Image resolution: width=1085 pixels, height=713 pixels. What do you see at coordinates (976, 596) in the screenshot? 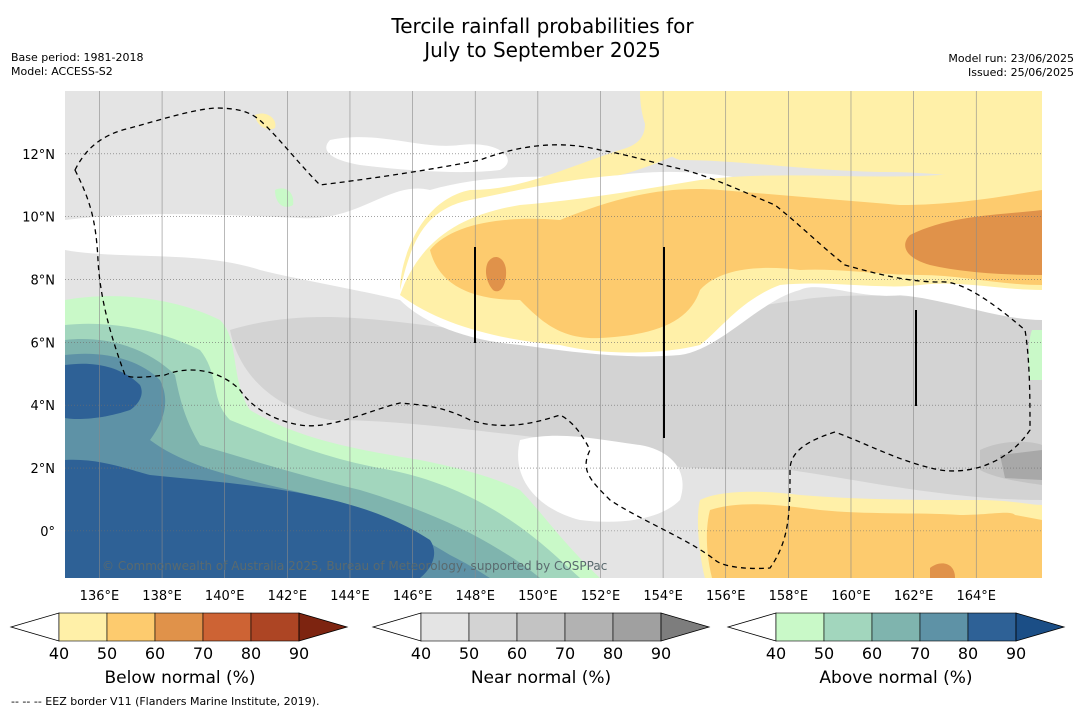
I see `lon-tick-label: 164°E` at bounding box center [976, 596].